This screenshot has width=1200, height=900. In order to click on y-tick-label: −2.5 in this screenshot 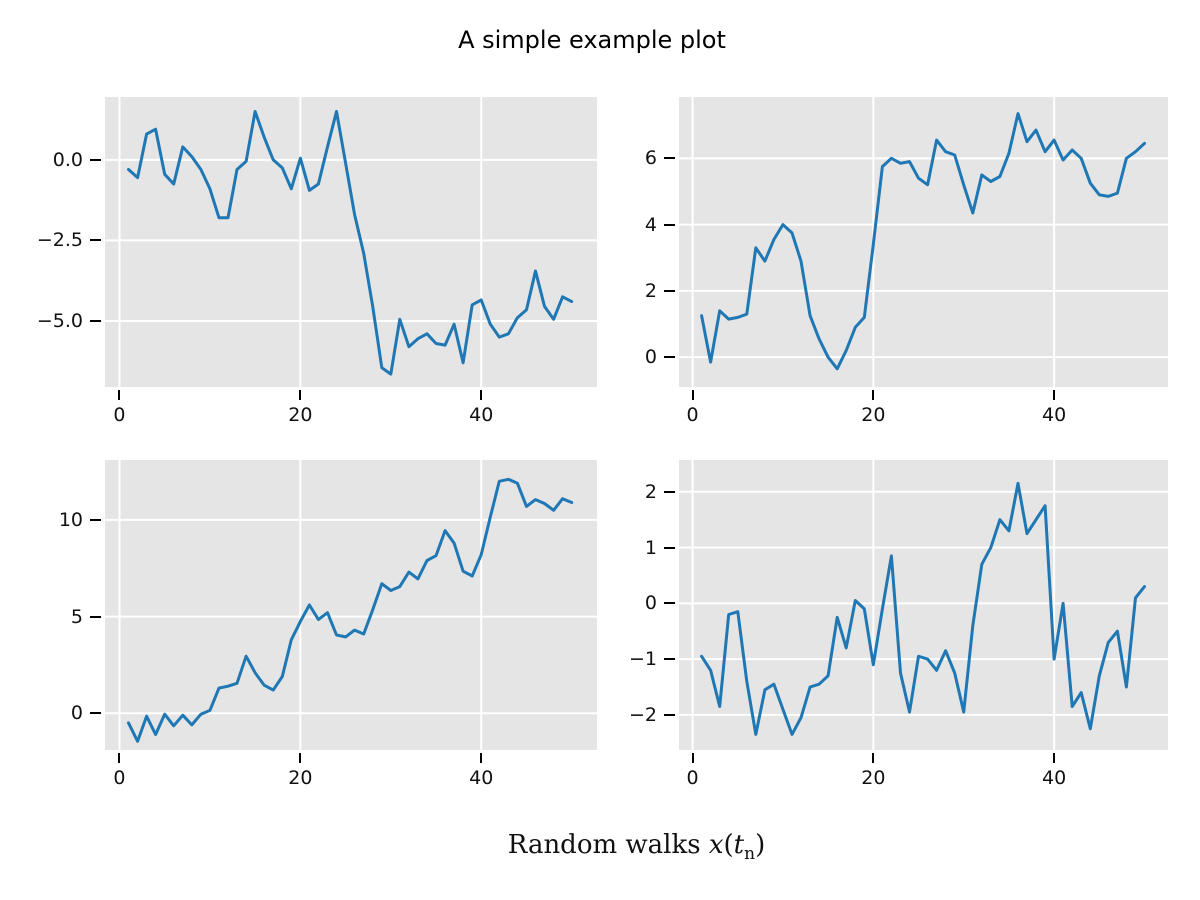, I will do `click(59, 240)`.